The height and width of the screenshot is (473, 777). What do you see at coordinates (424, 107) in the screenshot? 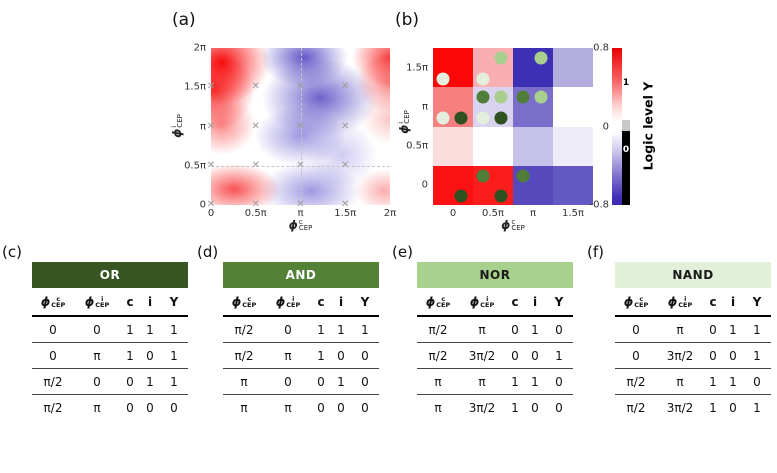
I see `tick-label: π` at bounding box center [424, 107].